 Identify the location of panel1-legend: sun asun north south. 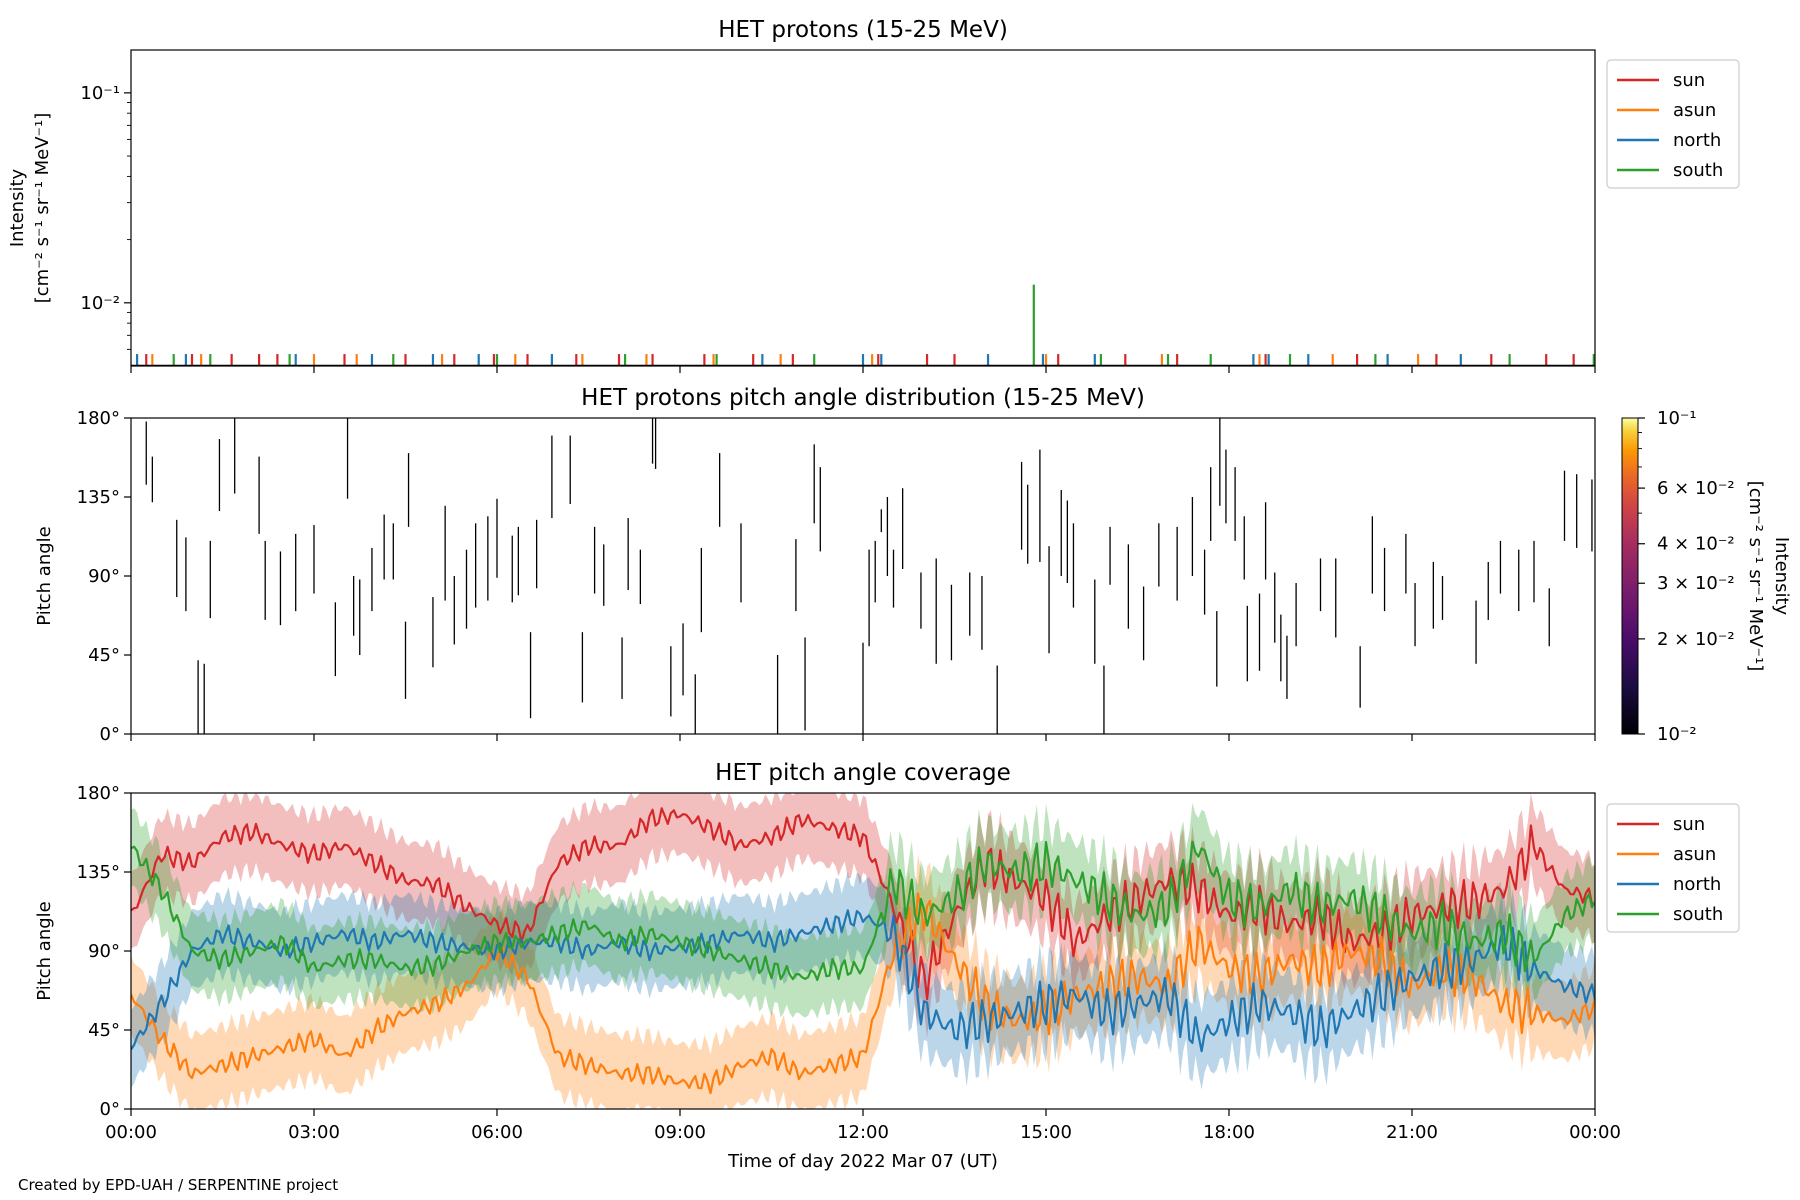
(1673, 124).